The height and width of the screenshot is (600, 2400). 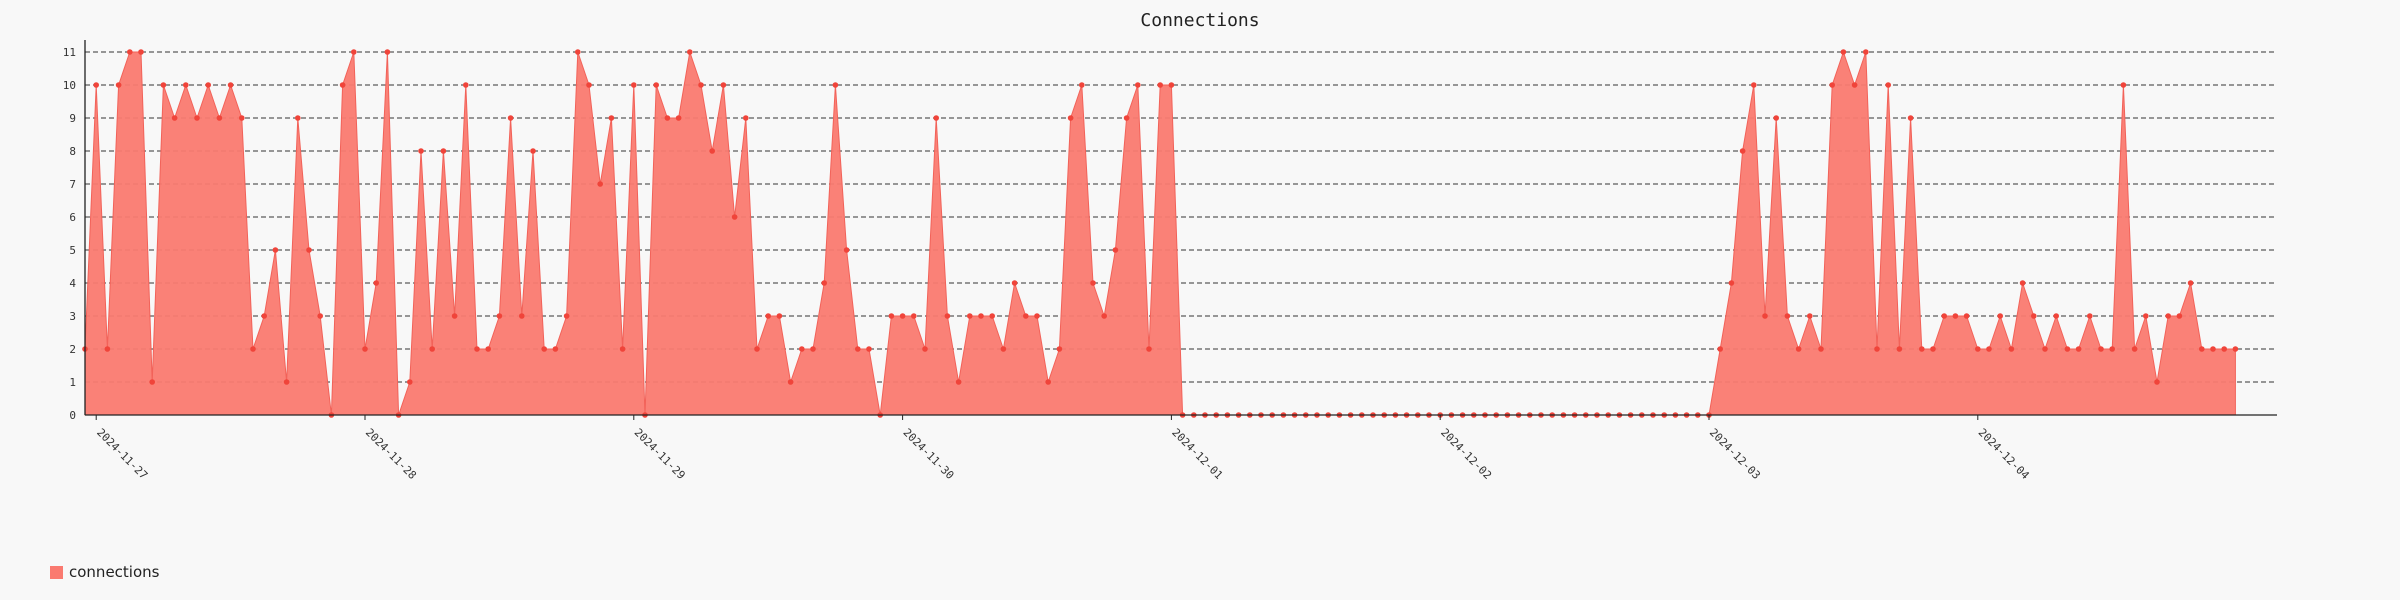 I want to click on y-tick-label: 11, so click(x=69, y=52).